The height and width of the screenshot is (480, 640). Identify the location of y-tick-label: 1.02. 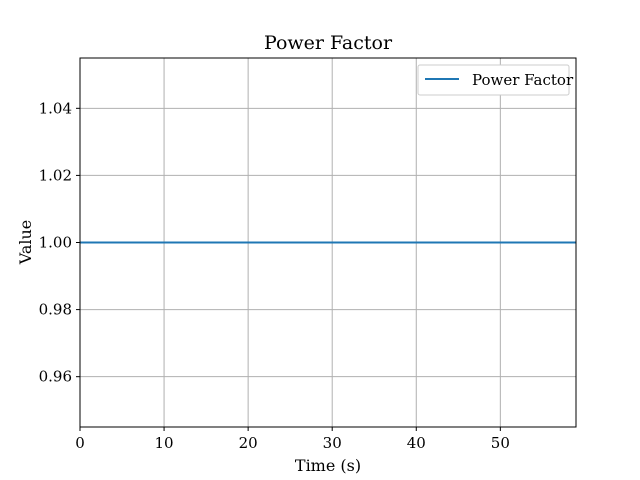
(55, 175).